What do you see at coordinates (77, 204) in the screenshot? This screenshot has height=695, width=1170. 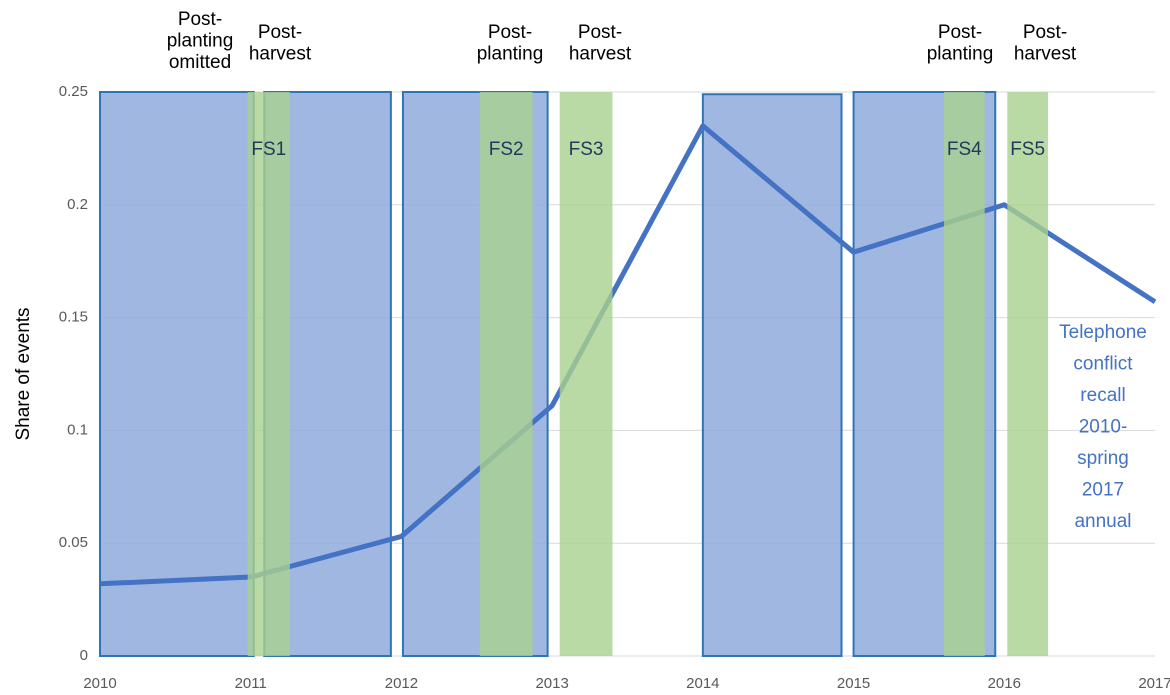 I see `y-tick-label: 0.2` at bounding box center [77, 204].